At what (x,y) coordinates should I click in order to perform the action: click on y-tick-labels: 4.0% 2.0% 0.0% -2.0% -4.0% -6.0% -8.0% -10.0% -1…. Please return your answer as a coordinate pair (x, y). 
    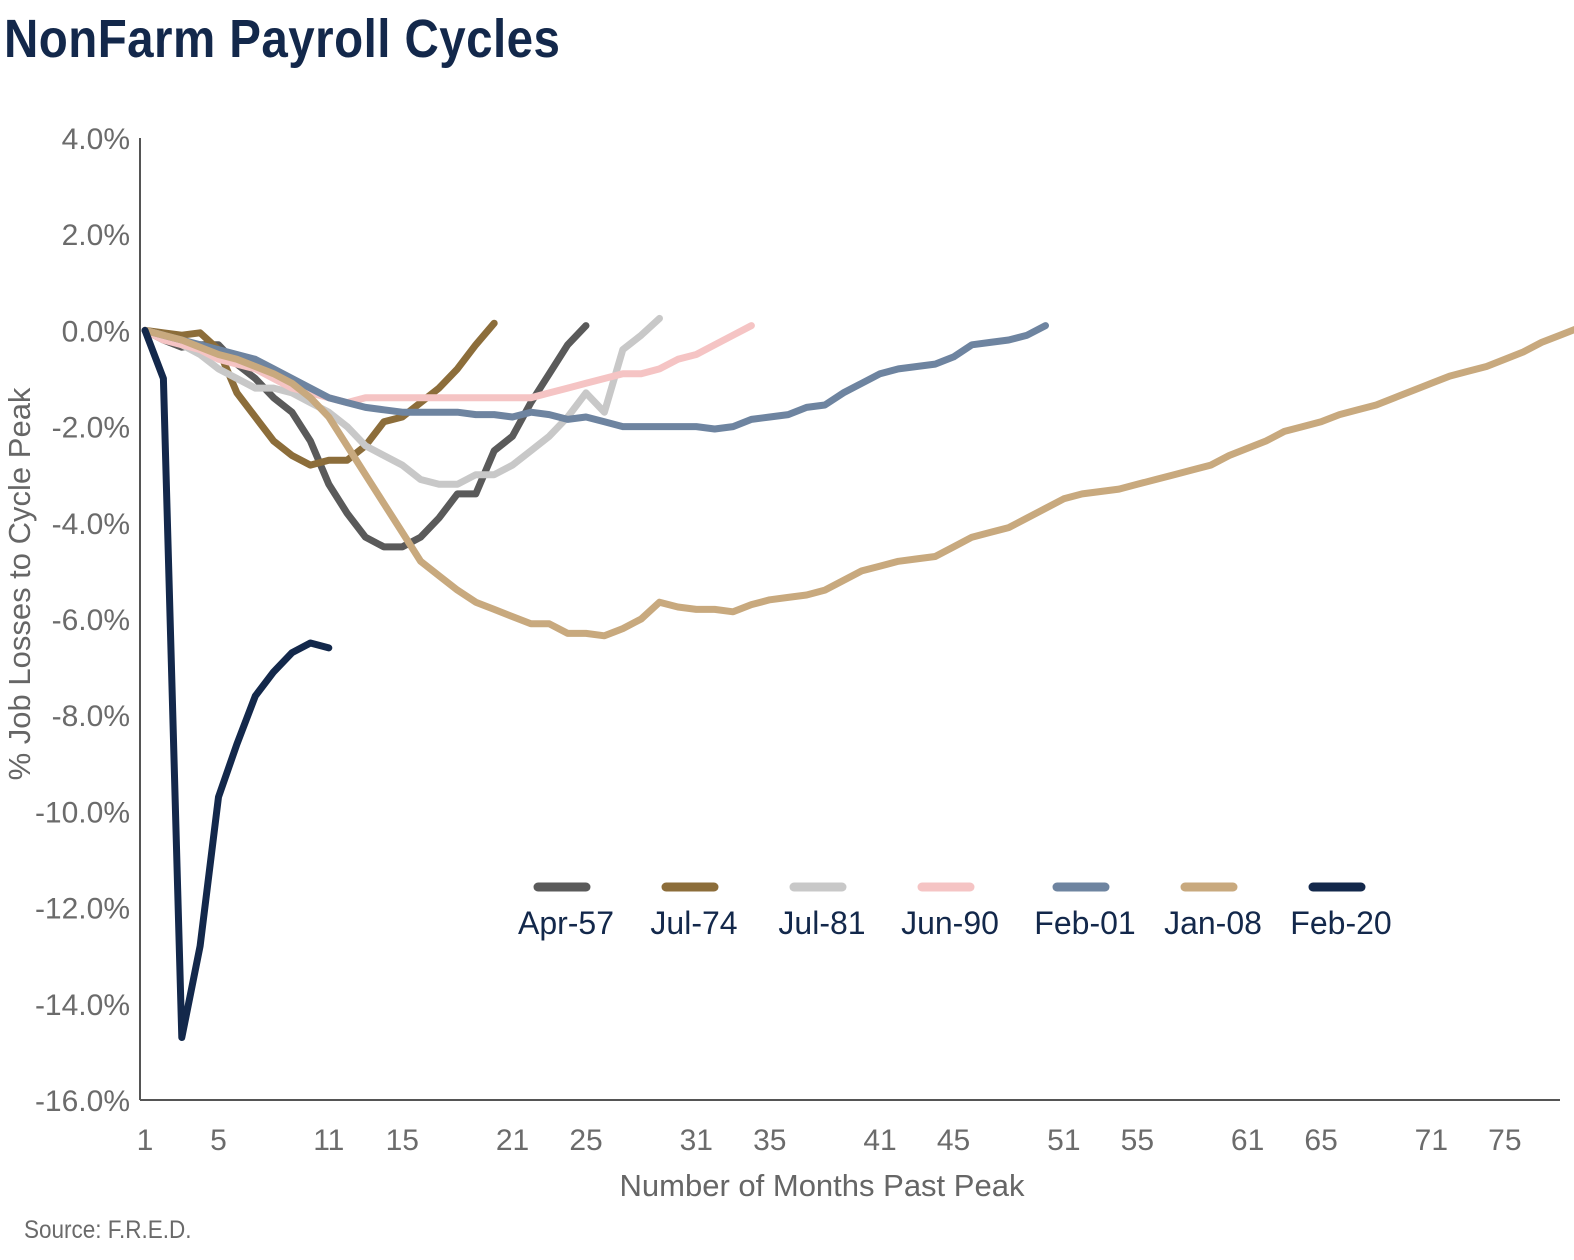
    Looking at the image, I should click on (82, 620).